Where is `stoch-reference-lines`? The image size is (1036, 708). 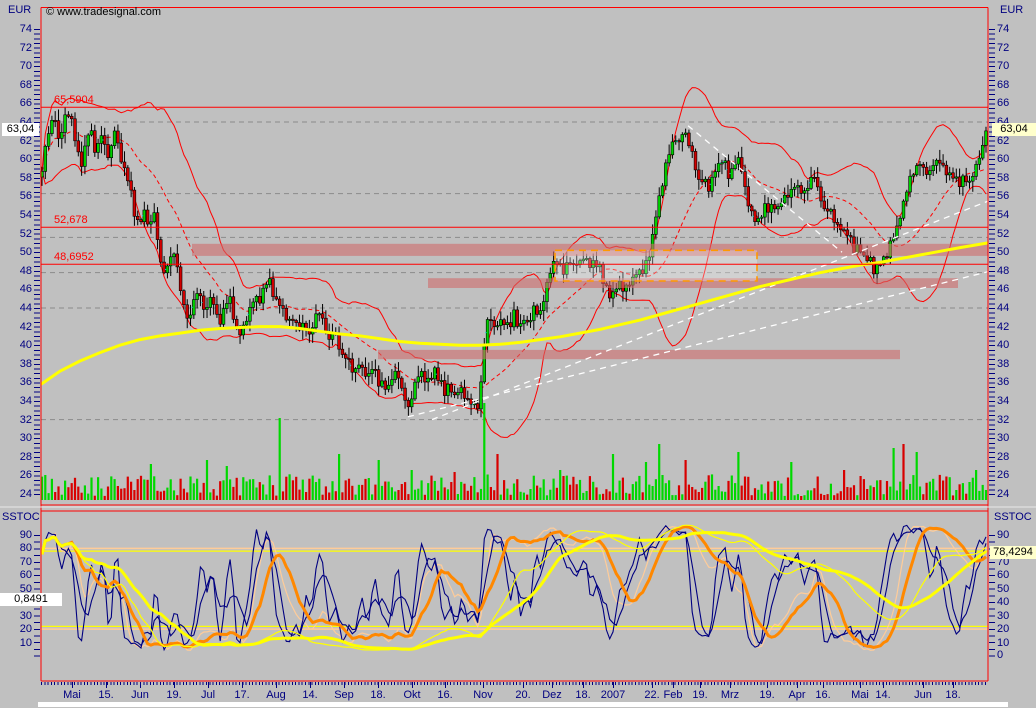
stoch-reference-lines is located at coordinates (514, 588).